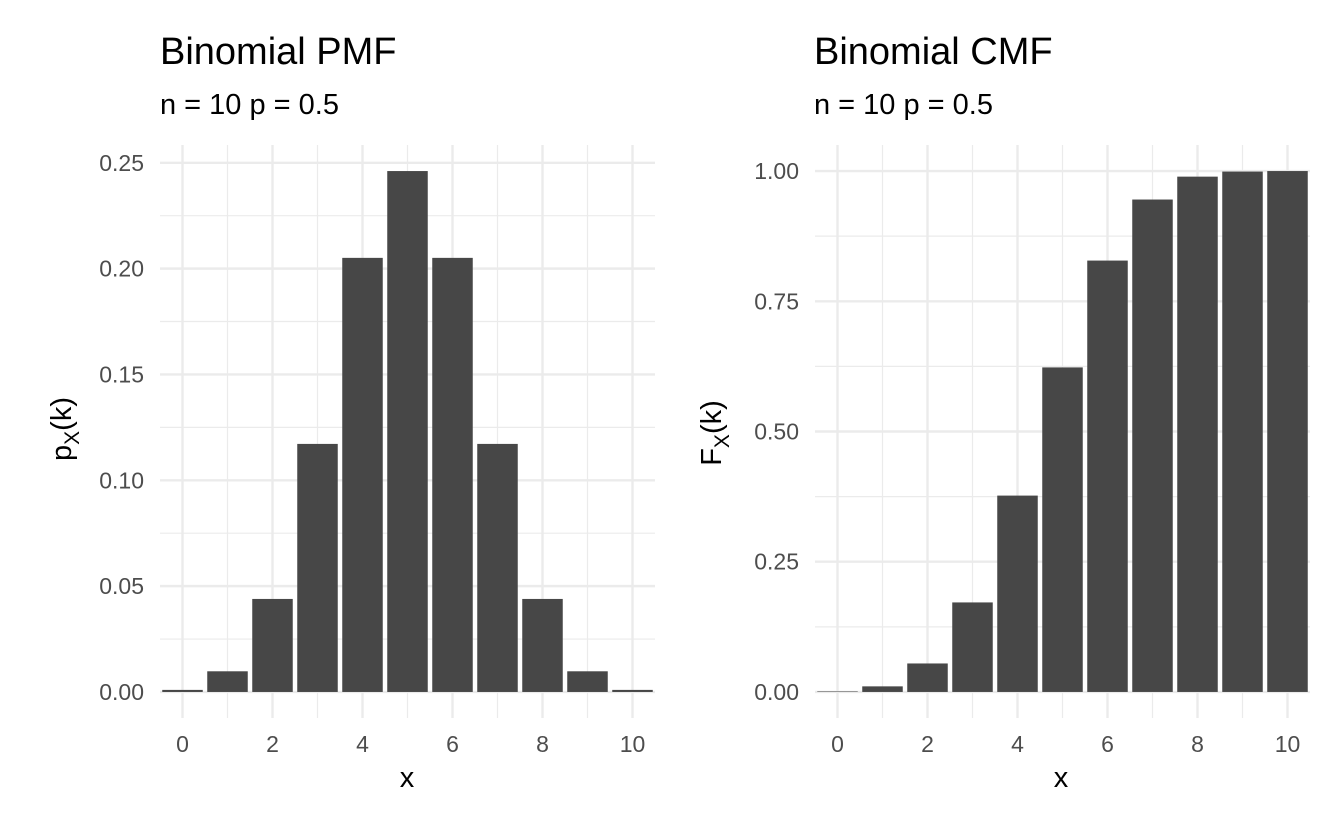 The width and height of the screenshot is (1344, 830). Describe the element at coordinates (542, 744) in the screenshot. I see `pmf-x-tick-label: 8` at that location.